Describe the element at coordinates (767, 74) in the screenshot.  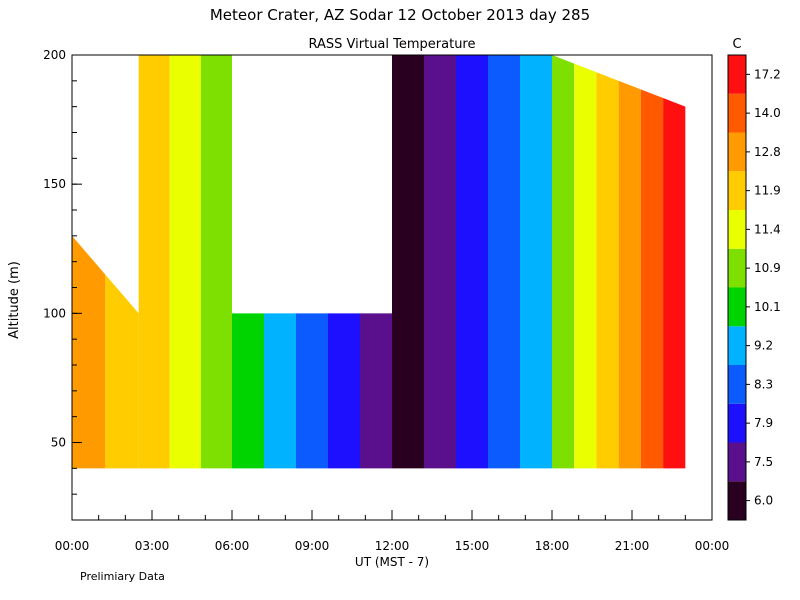
I see `colorbar-tick-label: 17.2` at that location.